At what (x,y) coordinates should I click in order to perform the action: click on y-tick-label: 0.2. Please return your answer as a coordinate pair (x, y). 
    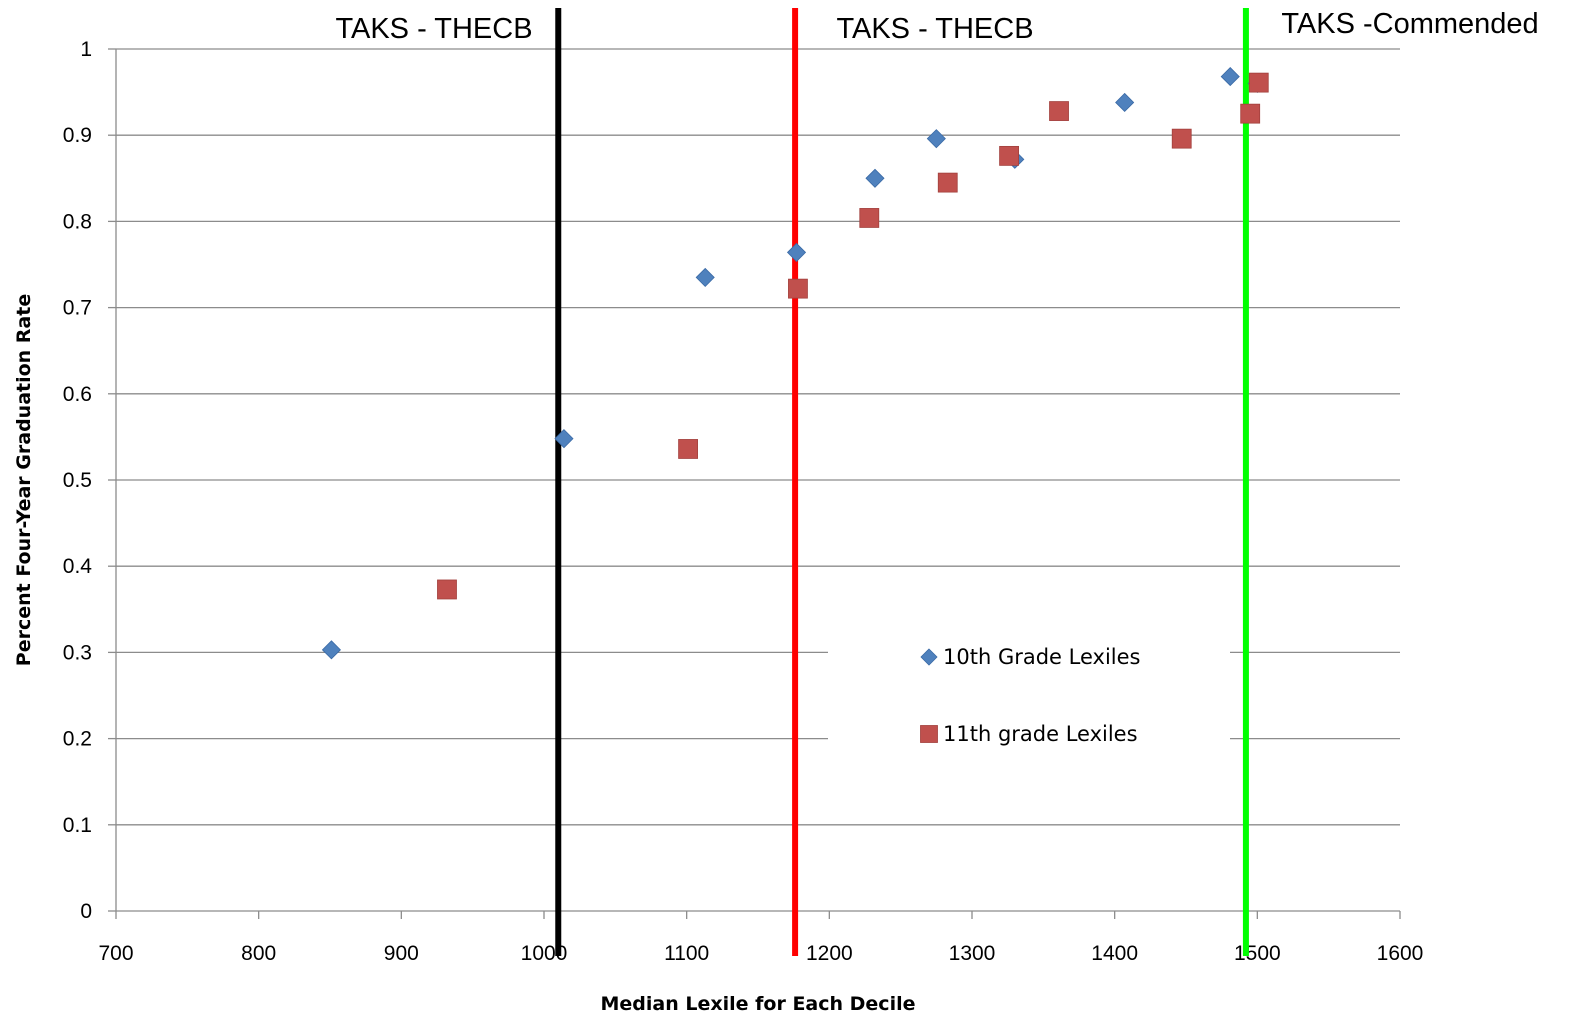
    Looking at the image, I should click on (77, 739).